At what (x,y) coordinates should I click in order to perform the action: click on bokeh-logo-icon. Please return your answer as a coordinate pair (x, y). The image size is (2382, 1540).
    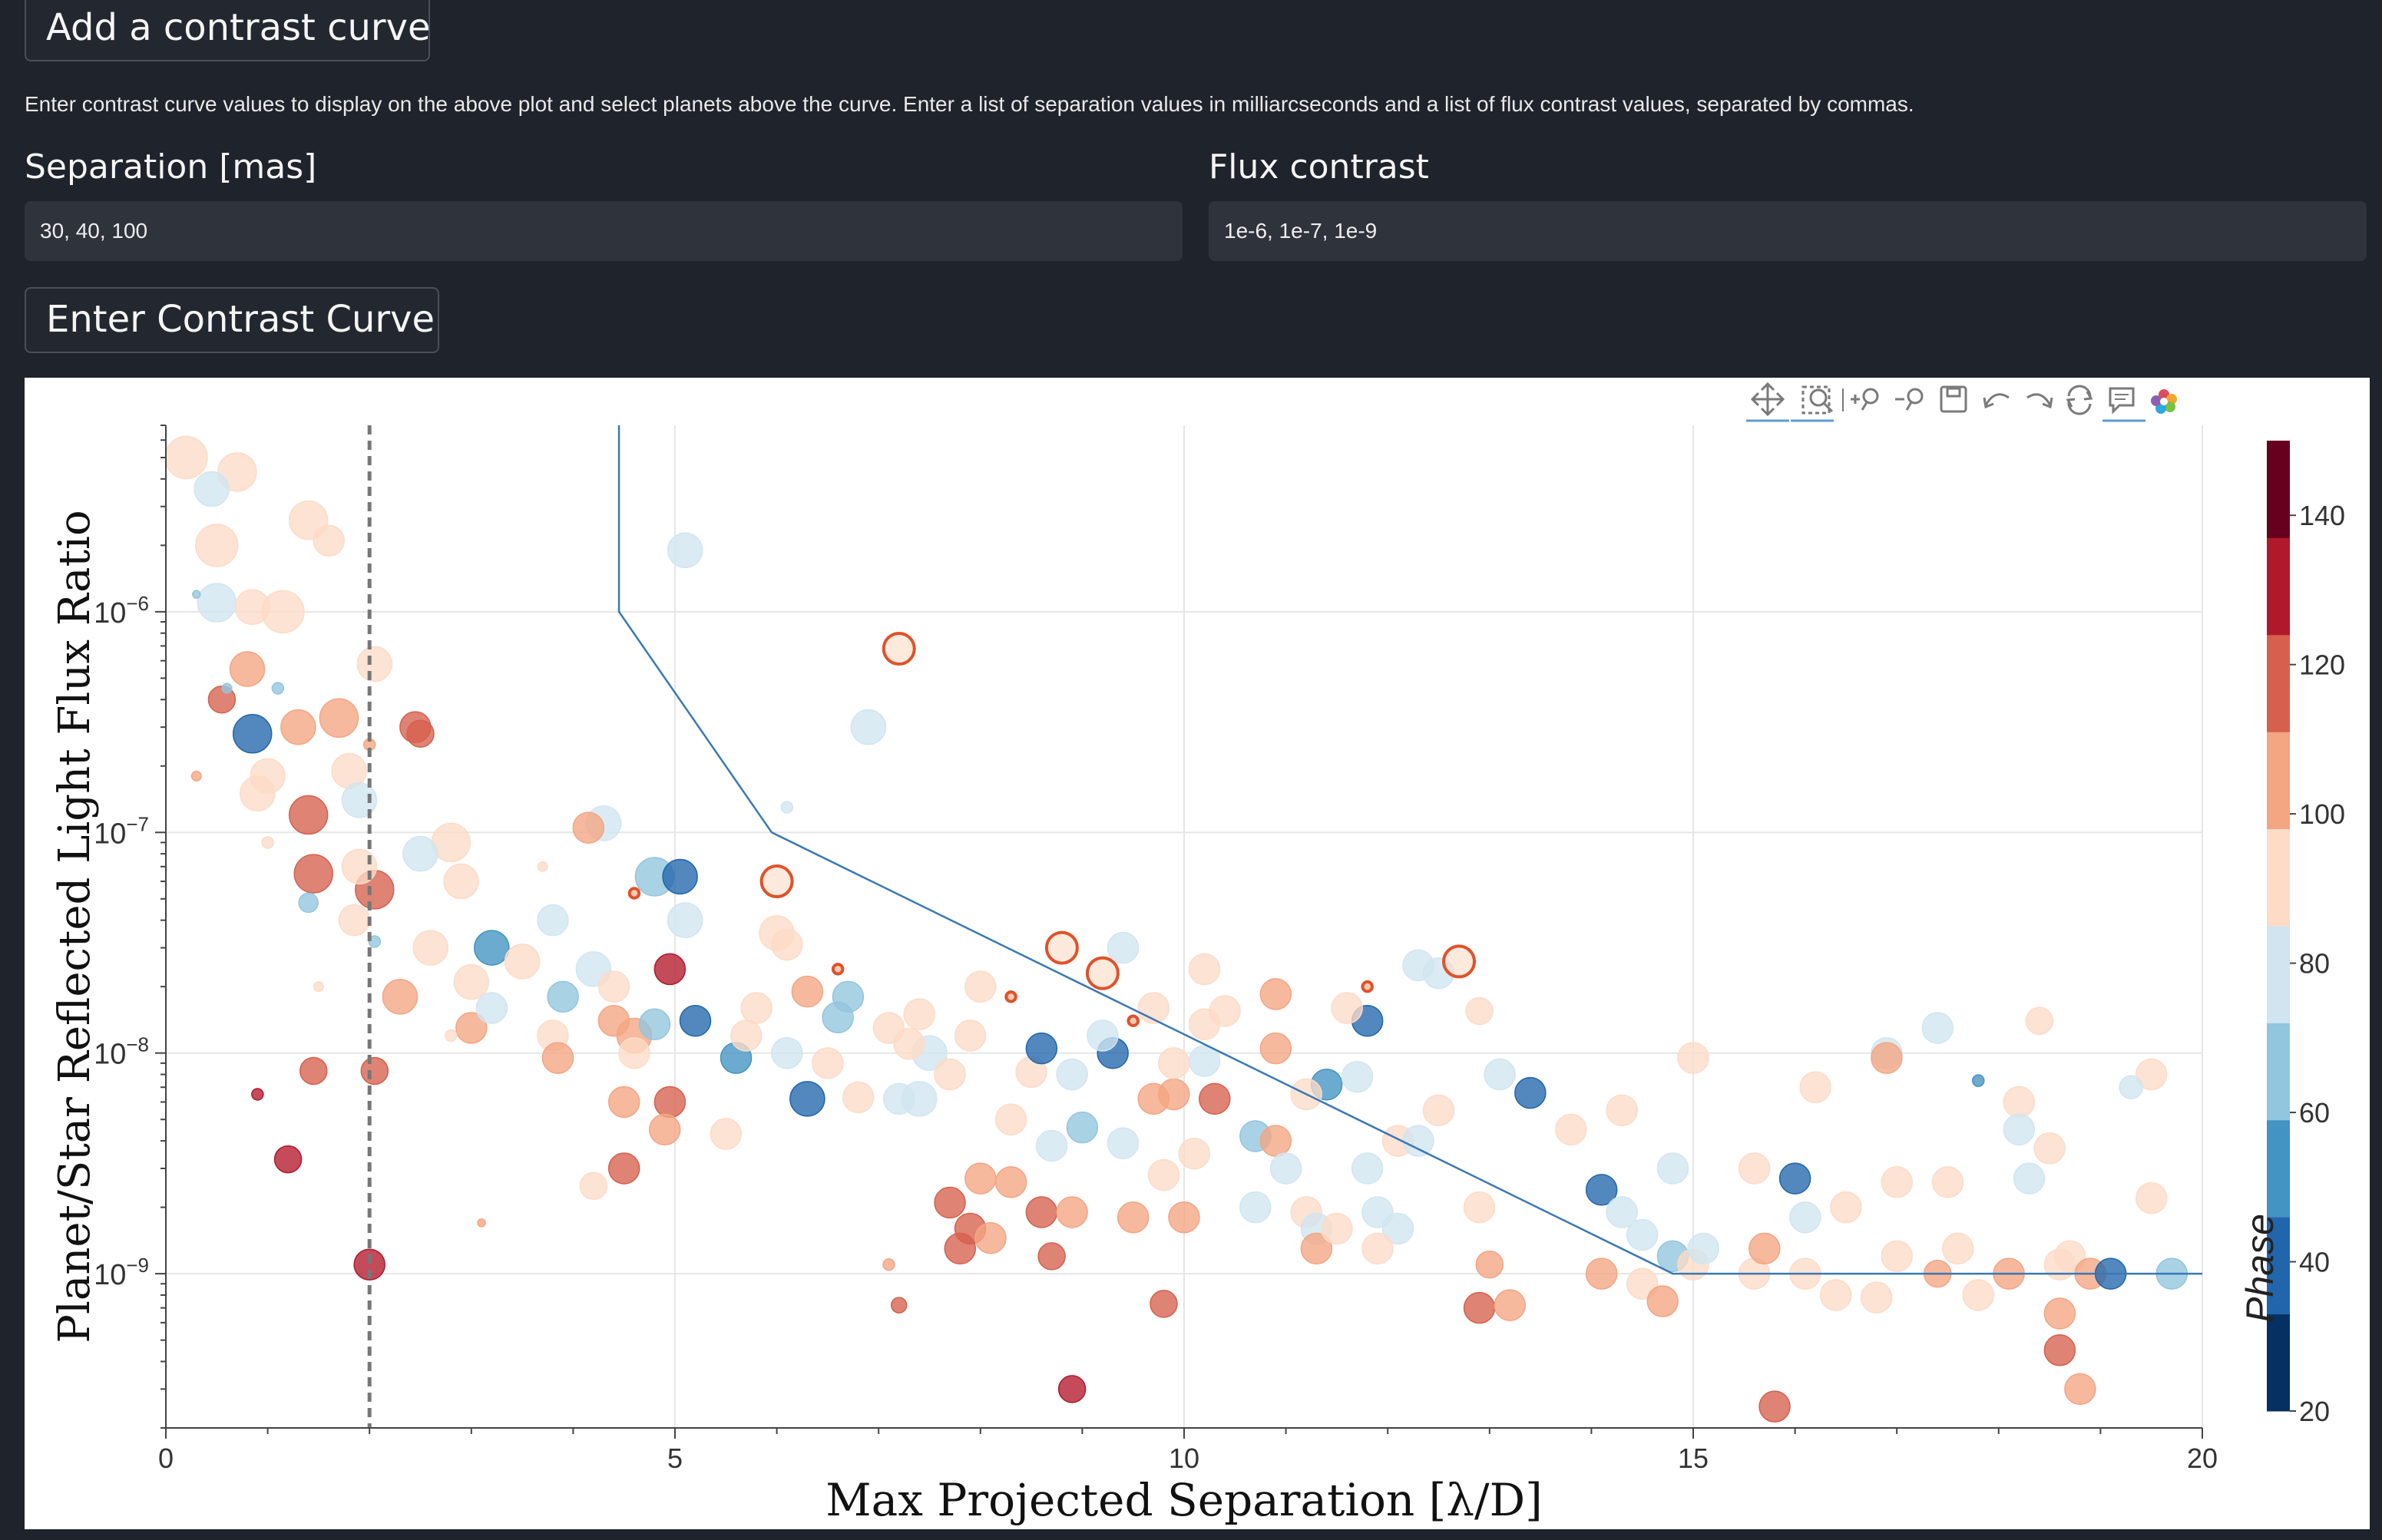
    Looking at the image, I should click on (2164, 401).